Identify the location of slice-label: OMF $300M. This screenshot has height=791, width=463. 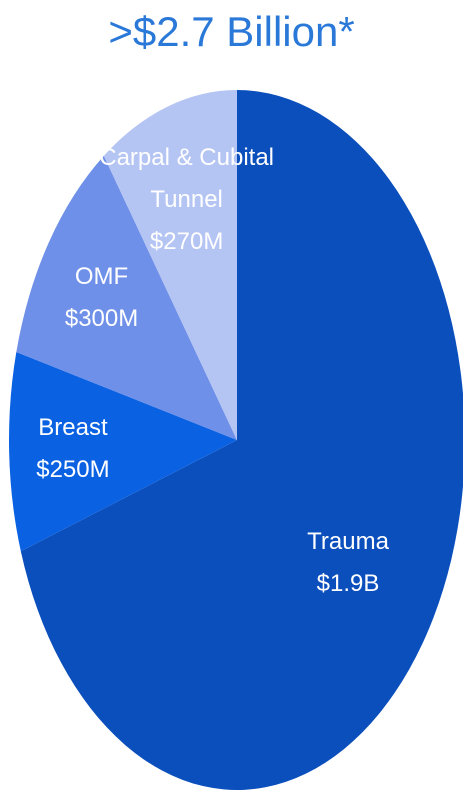
(102, 298).